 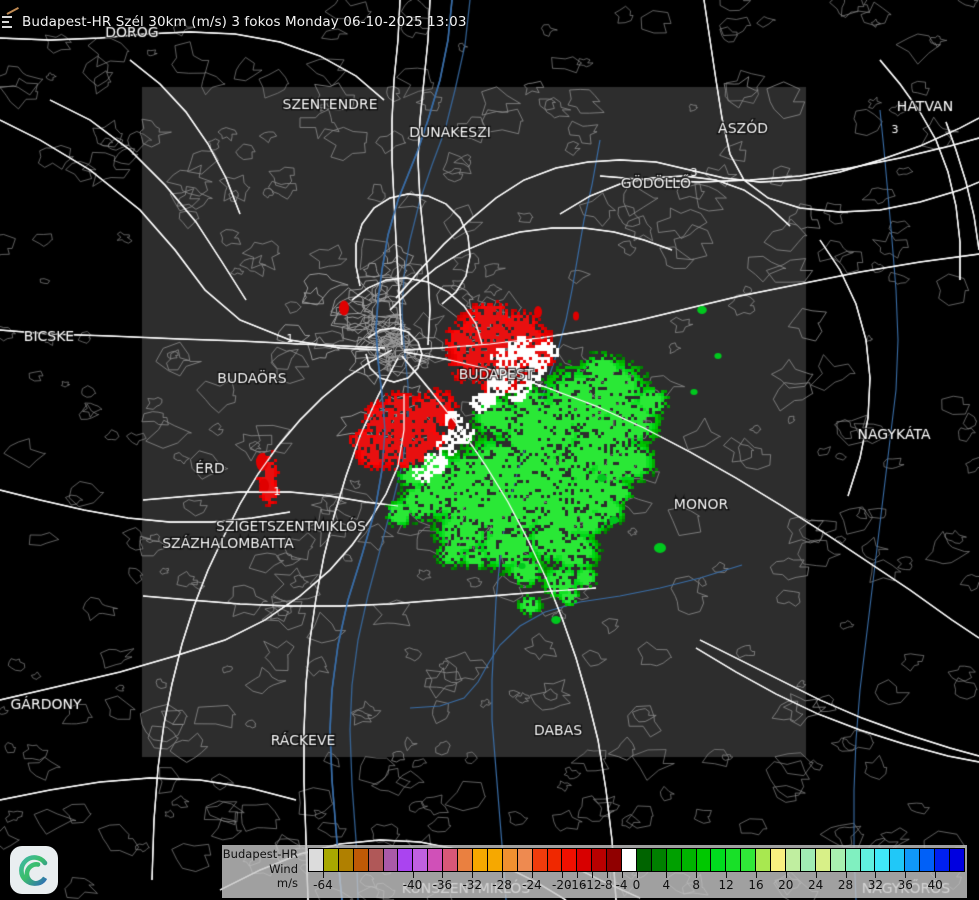 I want to click on colorbar-tick-label: -36, so click(x=442, y=885).